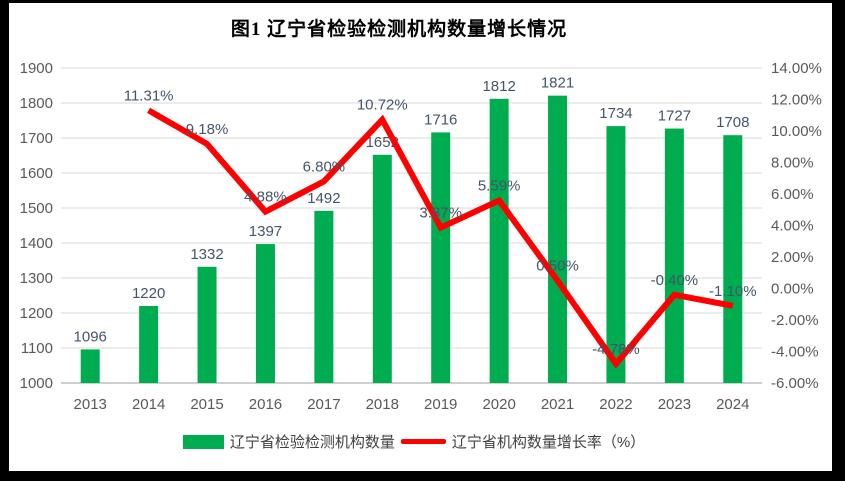 The height and width of the screenshot is (481, 845). Describe the element at coordinates (206, 254) in the screenshot. I see `bar-value-label: 1332` at that location.